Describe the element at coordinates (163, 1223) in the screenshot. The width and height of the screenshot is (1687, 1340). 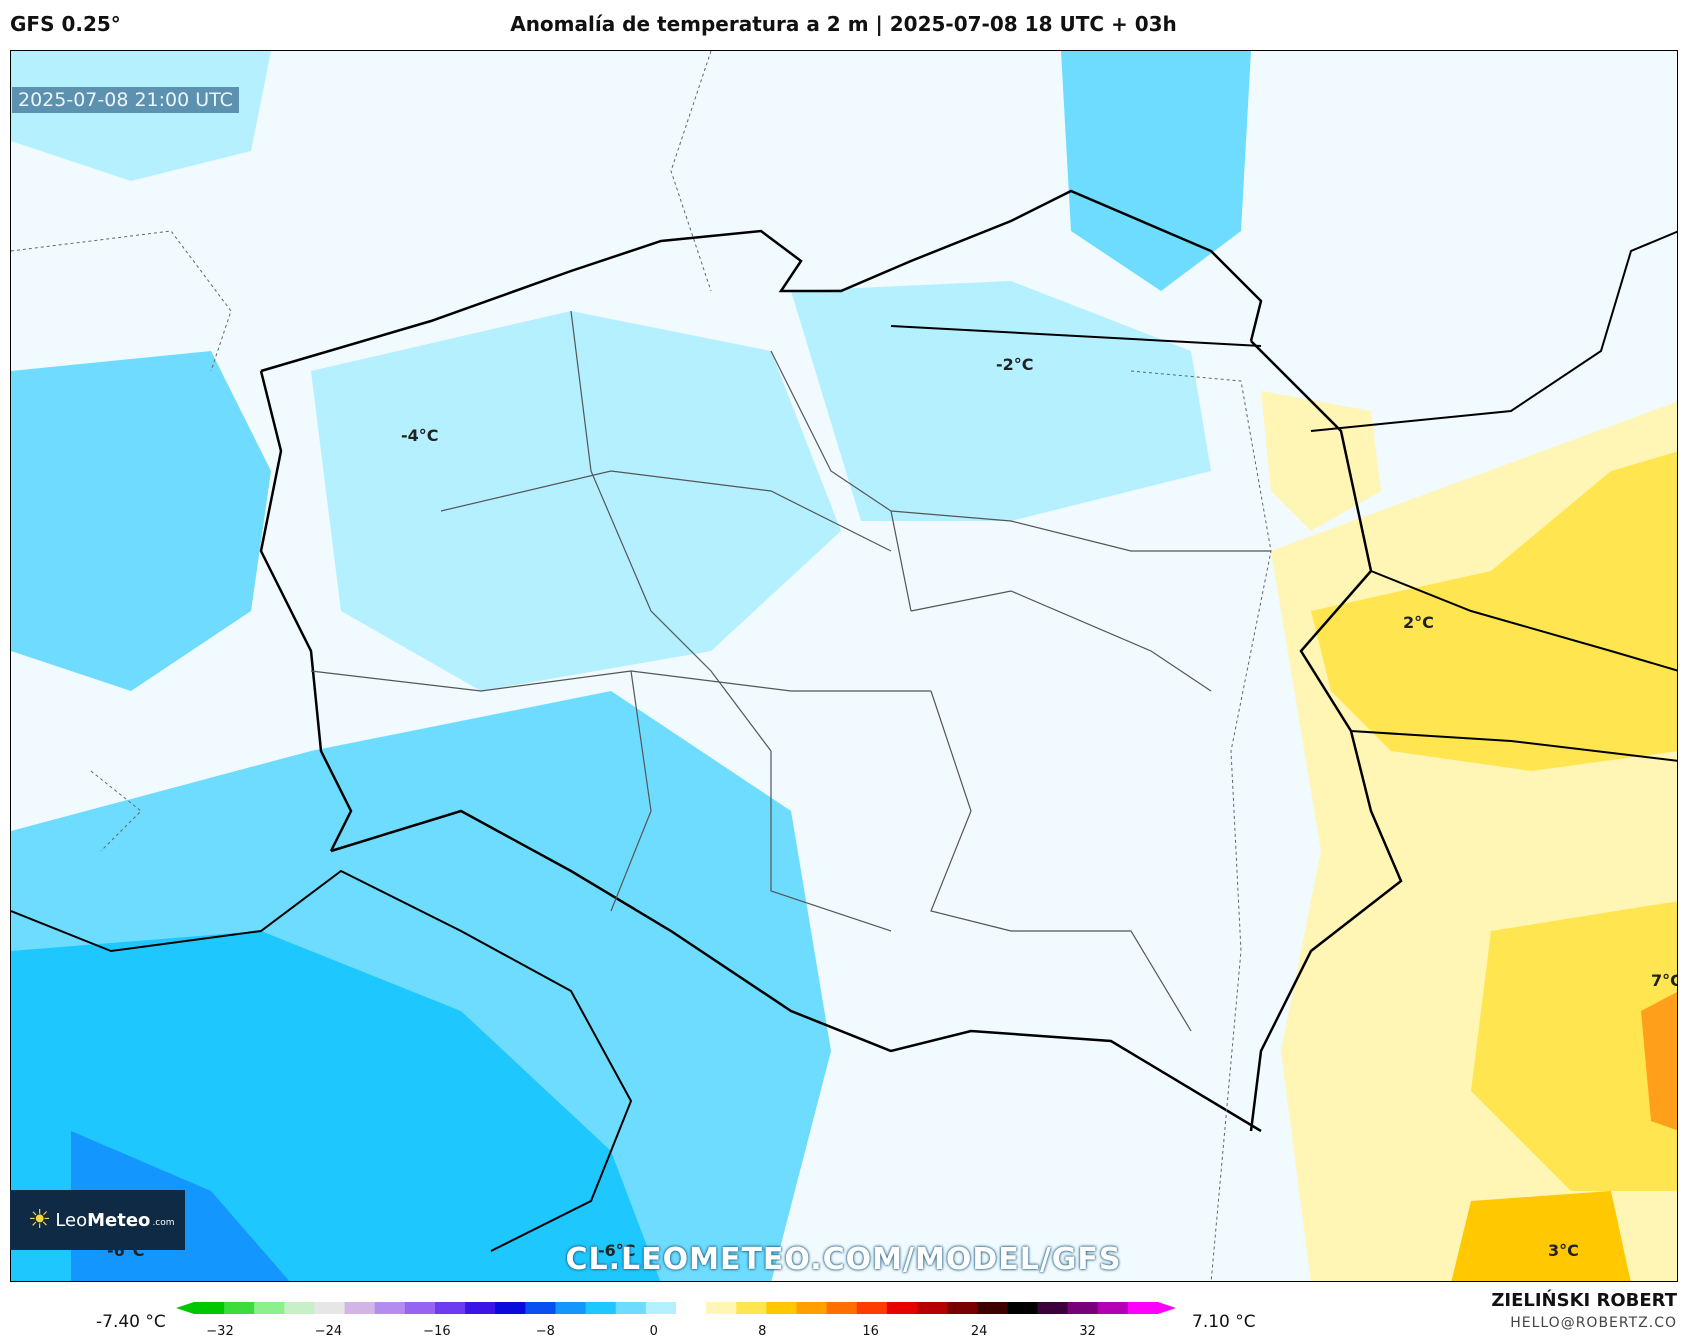
I see `logo-suffix: .com` at that location.